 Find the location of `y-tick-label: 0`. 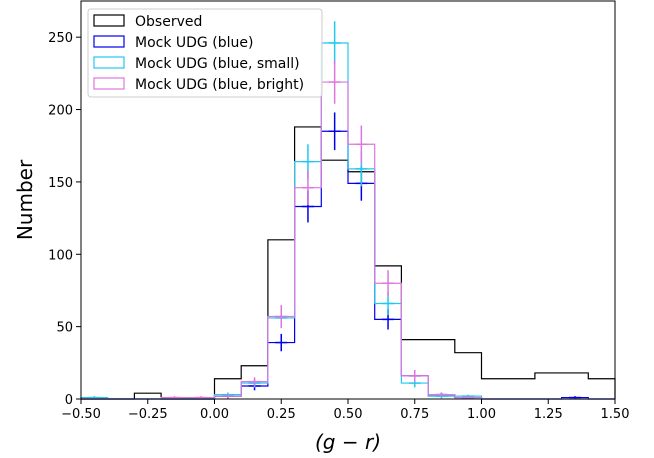

y-tick-label: 0 is located at coordinates (69, 400).